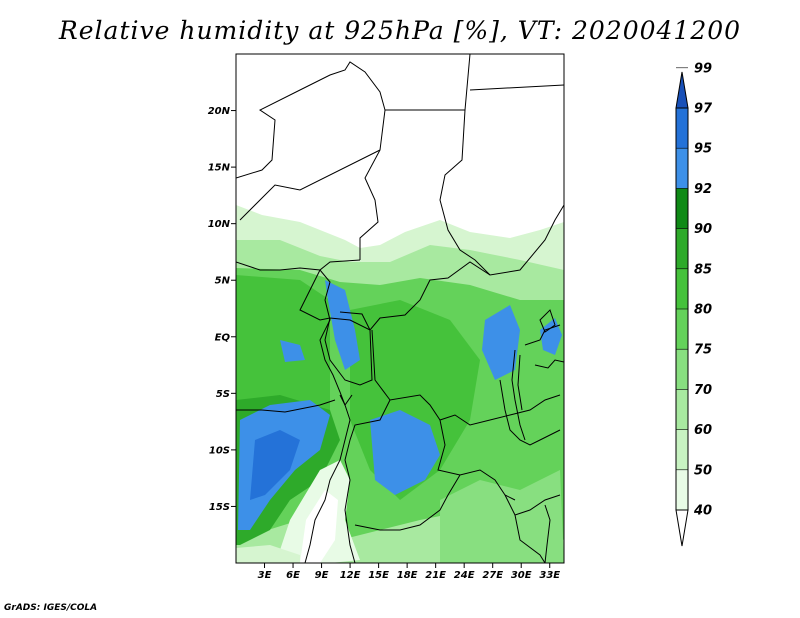 This screenshot has width=800, height=618. What do you see at coordinates (703, 229) in the screenshot?
I see `colorbar-label: 90` at bounding box center [703, 229].